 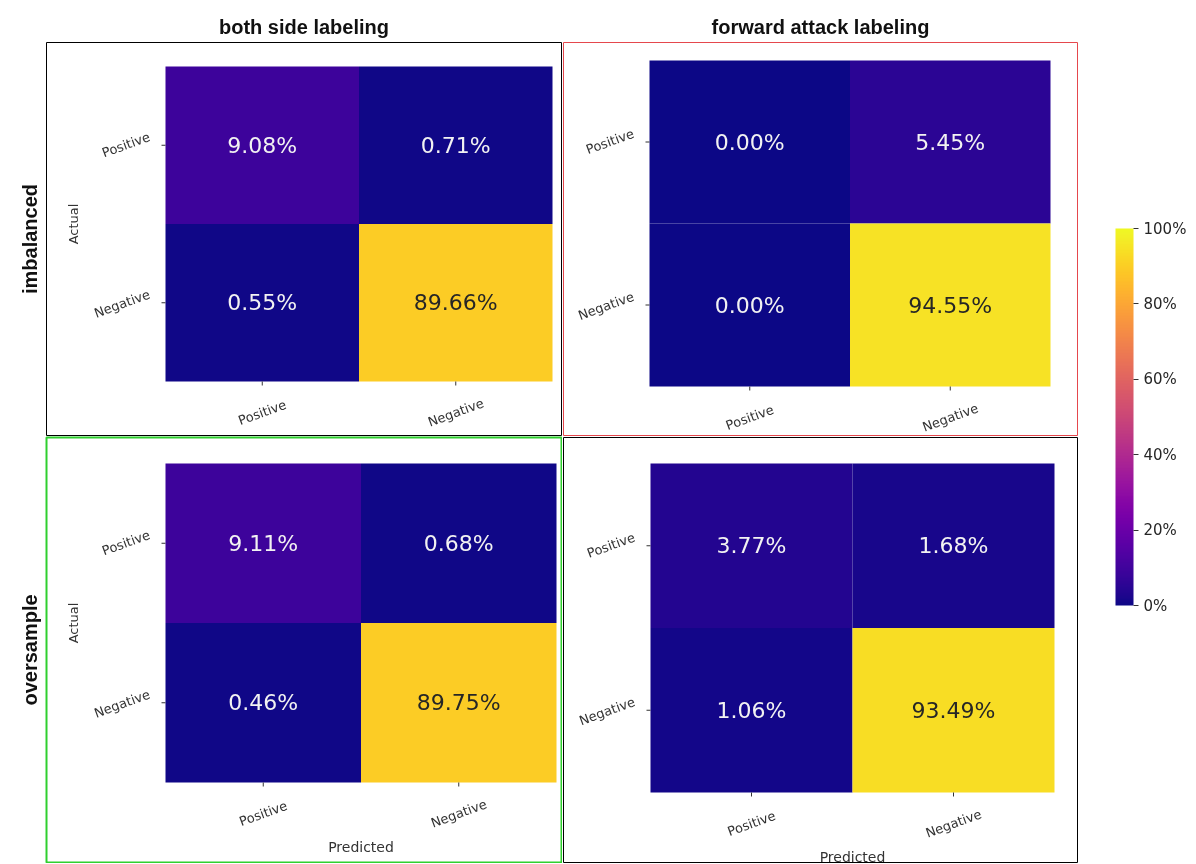 What do you see at coordinates (751, 546) in the screenshot?
I see `data-label: 3.77%` at bounding box center [751, 546].